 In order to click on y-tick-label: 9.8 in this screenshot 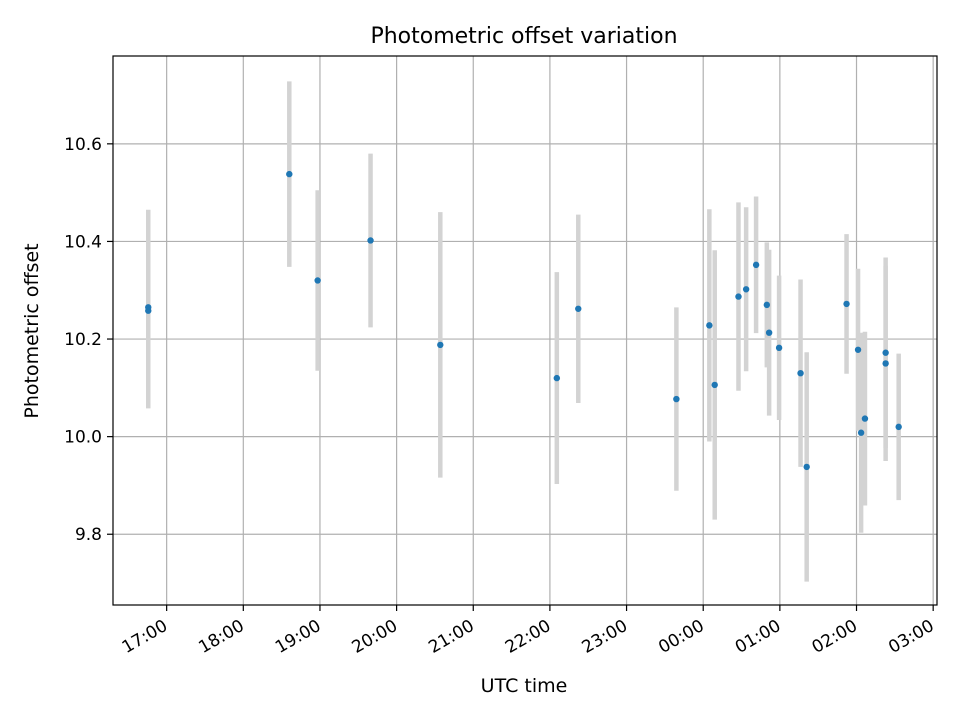, I will do `click(88, 535)`.